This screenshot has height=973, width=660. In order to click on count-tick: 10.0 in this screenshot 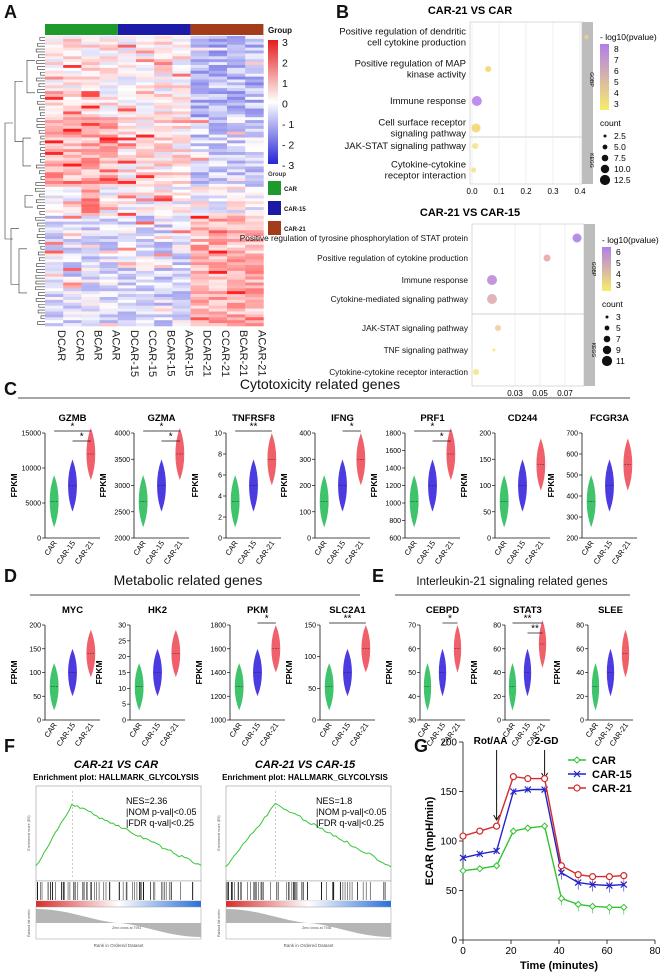, I will do `click(622, 169)`.